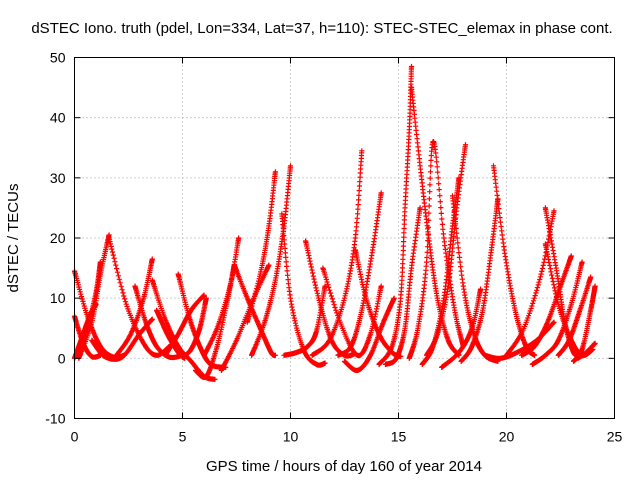  I want to click on x-tick-label: 5, so click(183, 437).